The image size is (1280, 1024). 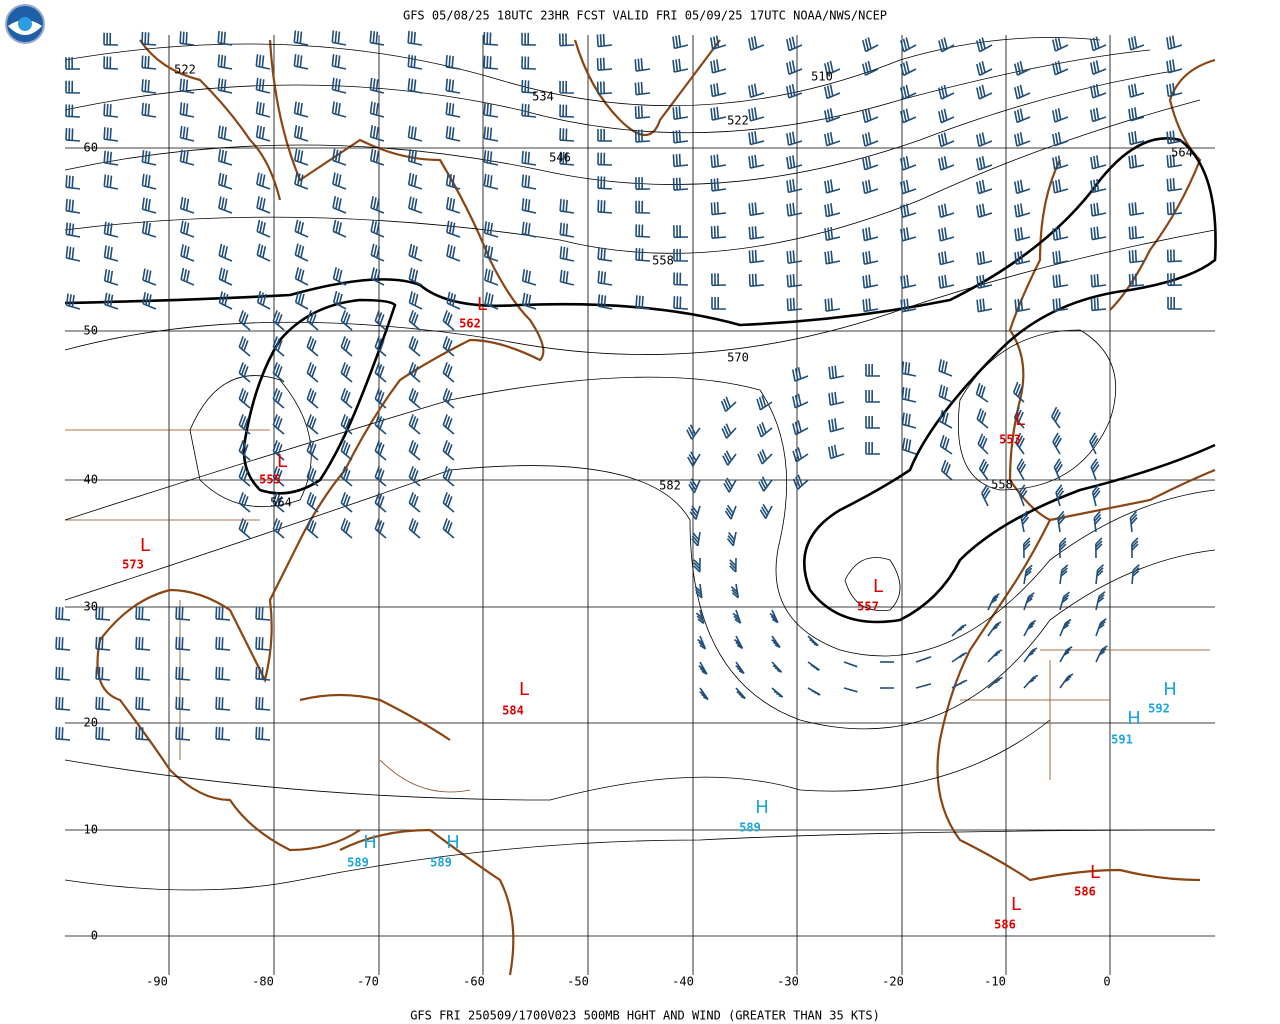 What do you see at coordinates (670, 486) in the screenshot?
I see `contour-label: 582` at bounding box center [670, 486].